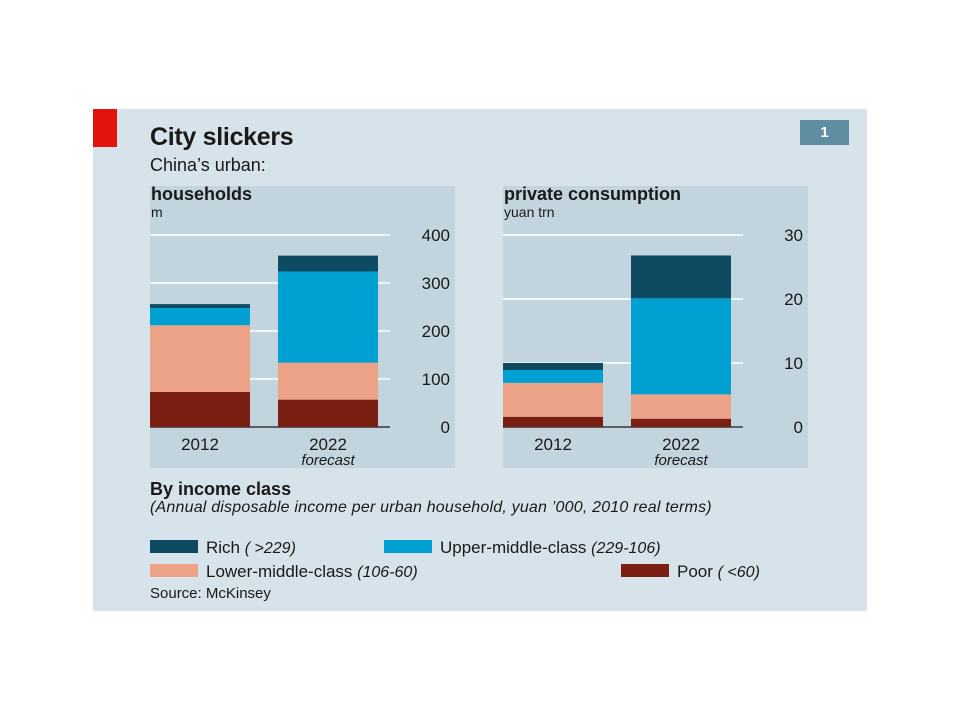 The image size is (960, 720). What do you see at coordinates (436, 379) in the screenshot?
I see `y-tick-label: 100` at bounding box center [436, 379].